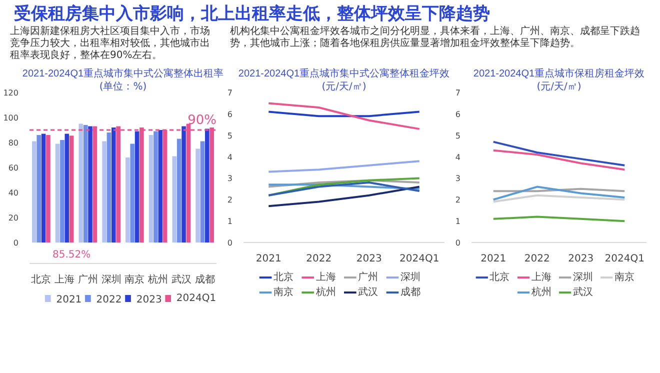 The width and height of the screenshot is (660, 373). What do you see at coordinates (13, 168) in the screenshot?
I see `y-tick-label: 60` at bounding box center [13, 168].